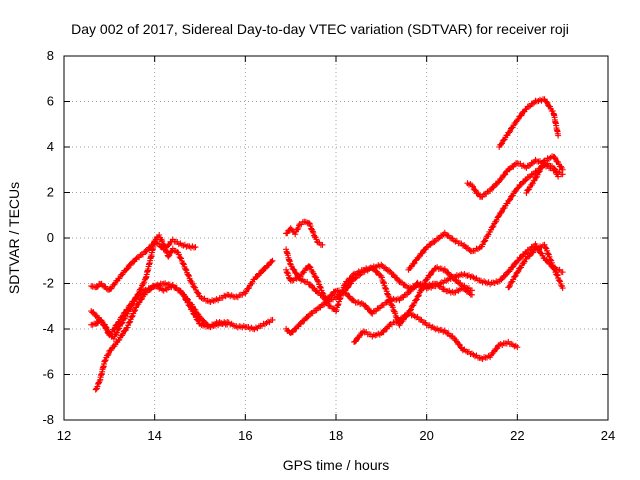 The width and height of the screenshot is (640, 480). What do you see at coordinates (426, 435) in the screenshot?
I see `x-tick-label: 20` at bounding box center [426, 435].